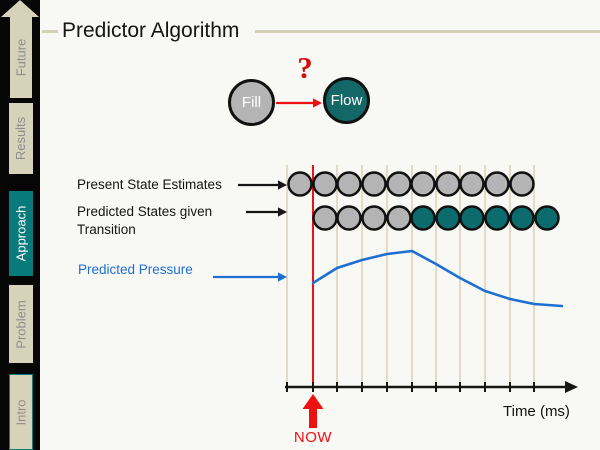 The height and width of the screenshot is (450, 600). I want to click on sidebar-item-results: Results, so click(21, 138).